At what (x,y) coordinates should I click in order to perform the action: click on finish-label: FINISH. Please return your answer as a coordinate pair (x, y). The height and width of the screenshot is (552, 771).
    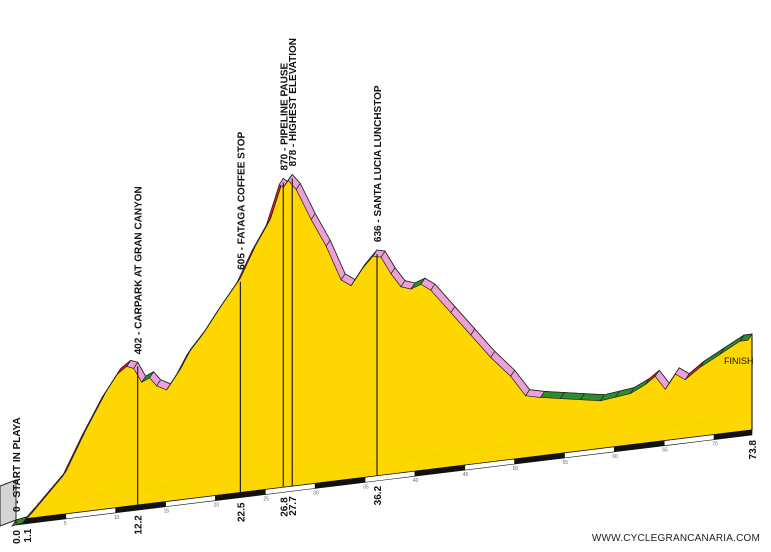
    Looking at the image, I should click on (739, 361).